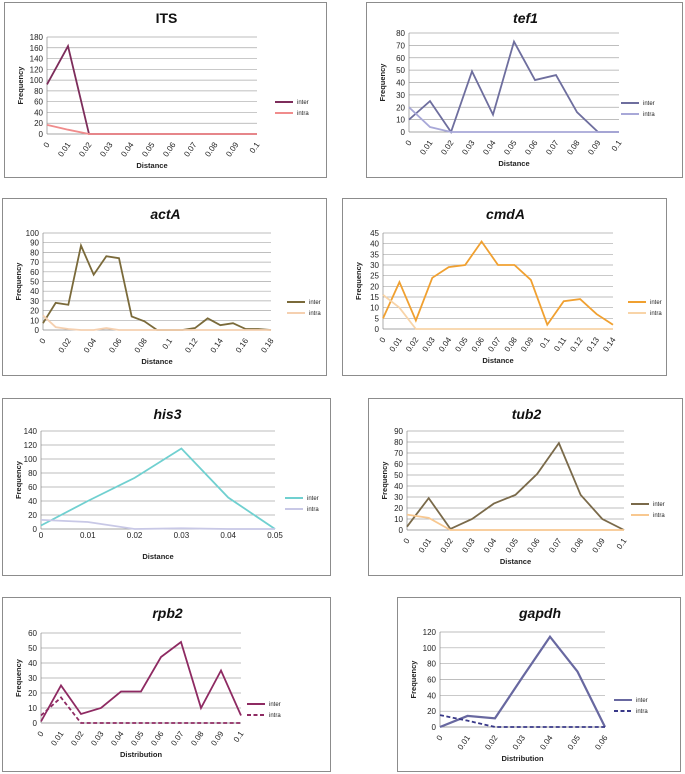  I want to click on chart-title: tef1, so click(525, 18).